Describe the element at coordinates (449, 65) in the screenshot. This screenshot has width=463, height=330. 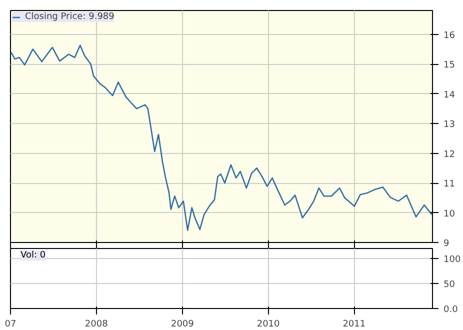
I see `y-tick-label: 15` at that location.